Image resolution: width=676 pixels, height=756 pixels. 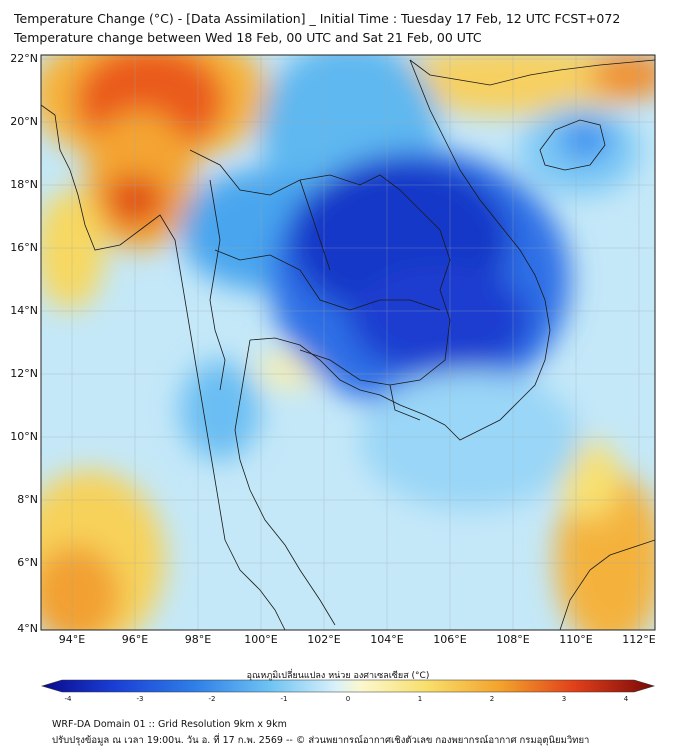 What do you see at coordinates (576, 639) in the screenshot?
I see `lon-label: 110°E` at bounding box center [576, 639].